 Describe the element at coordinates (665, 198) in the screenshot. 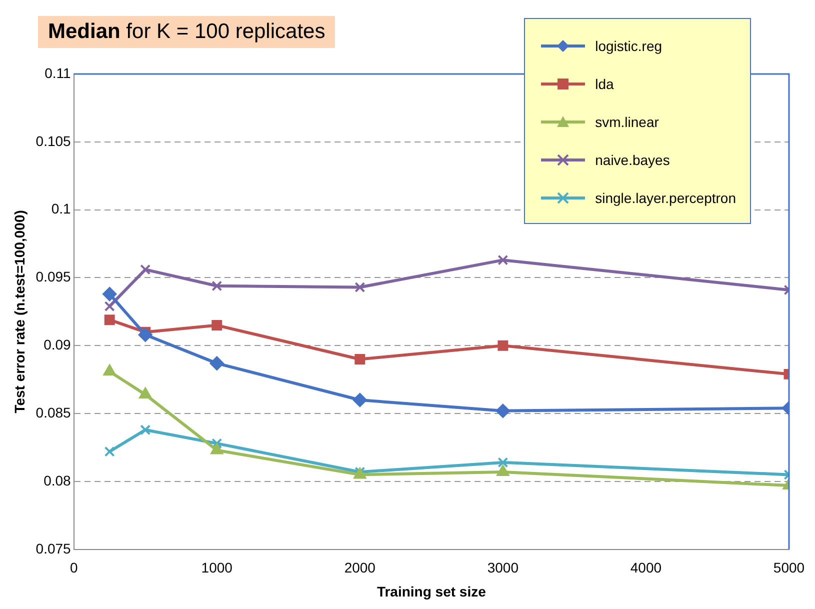

I see `legend-label: single.layer.perceptron` at that location.